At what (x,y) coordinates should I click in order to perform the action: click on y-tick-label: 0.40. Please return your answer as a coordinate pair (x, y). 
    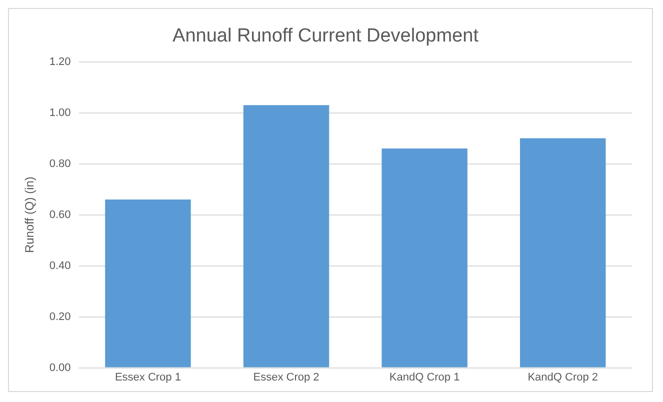
    Looking at the image, I should click on (60, 266).